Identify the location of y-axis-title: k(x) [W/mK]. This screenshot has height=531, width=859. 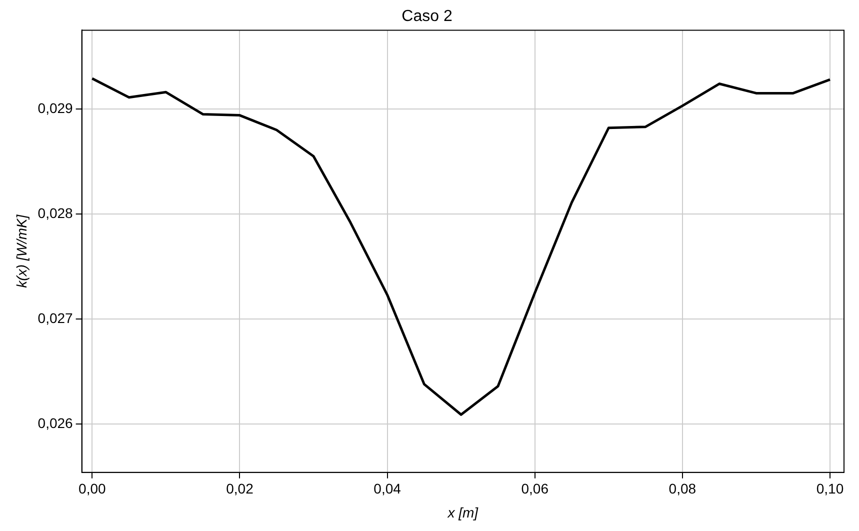
(21, 251).